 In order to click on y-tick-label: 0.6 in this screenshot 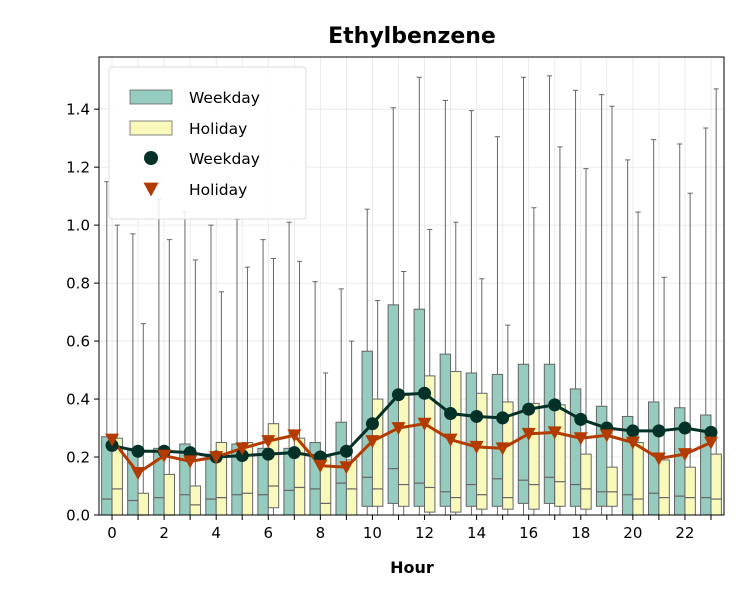, I will do `click(78, 342)`.